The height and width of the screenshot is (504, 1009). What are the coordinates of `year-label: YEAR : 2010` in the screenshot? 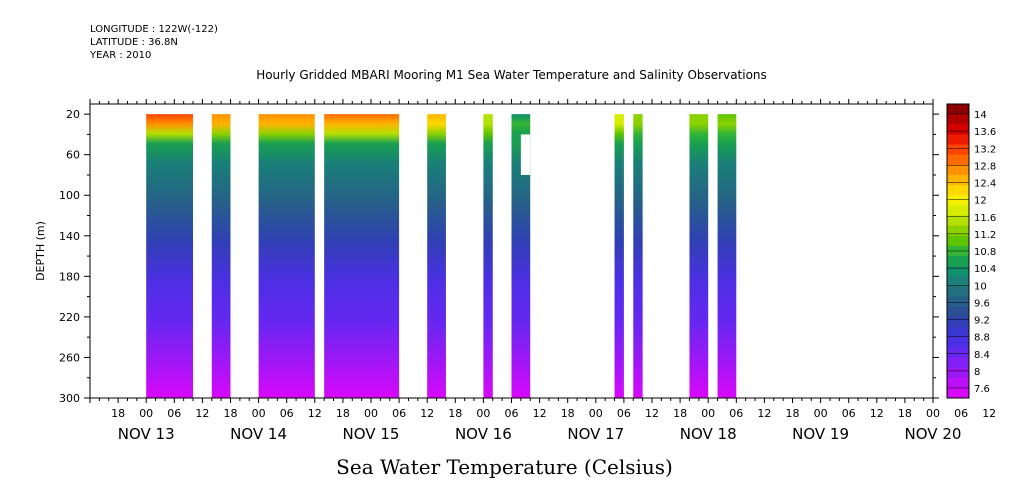 It's located at (121, 55).